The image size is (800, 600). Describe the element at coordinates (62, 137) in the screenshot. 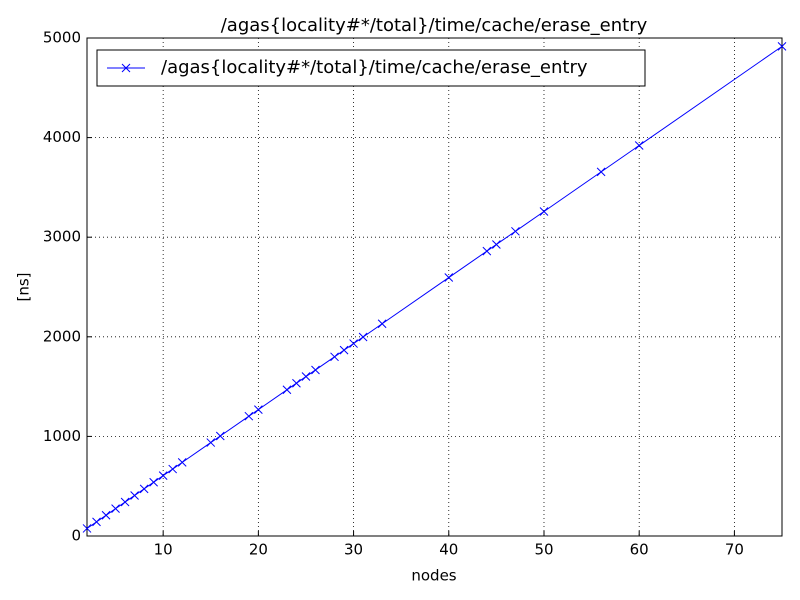

I see `y-tick-label: 4000` at that location.